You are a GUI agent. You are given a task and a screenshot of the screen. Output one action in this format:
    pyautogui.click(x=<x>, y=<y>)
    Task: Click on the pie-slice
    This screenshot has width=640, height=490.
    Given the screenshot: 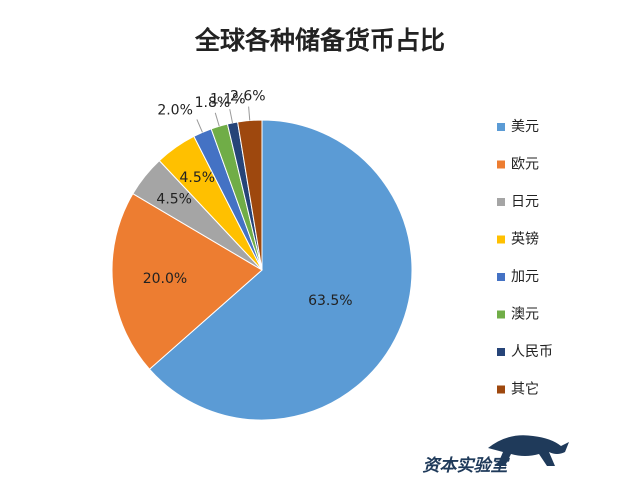 What is the action you would take?
    pyautogui.click(x=187, y=281)
    